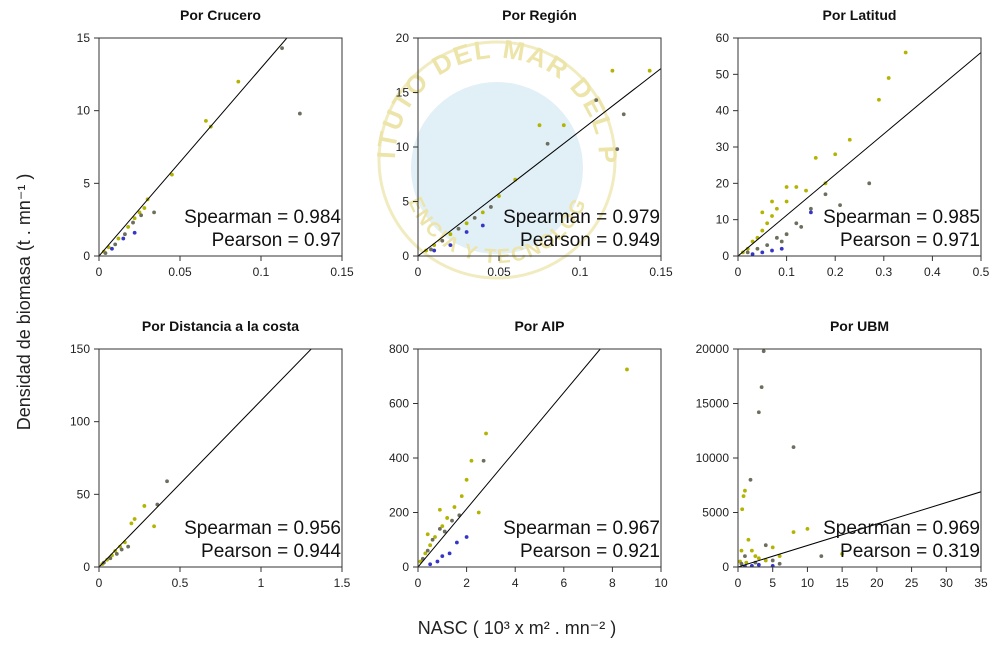 This screenshot has height=646, width=993. Describe the element at coordinates (901, 528) in the screenshot. I see `annotation: Spearman = 0.969` at that location.